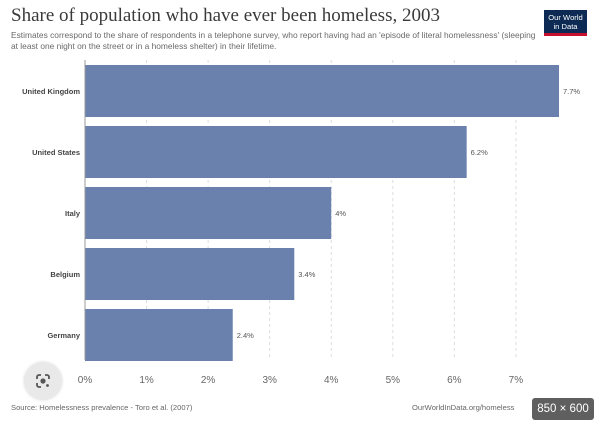  Describe the element at coordinates (73, 213) in the screenshot. I see `category-label: Italy` at that location.